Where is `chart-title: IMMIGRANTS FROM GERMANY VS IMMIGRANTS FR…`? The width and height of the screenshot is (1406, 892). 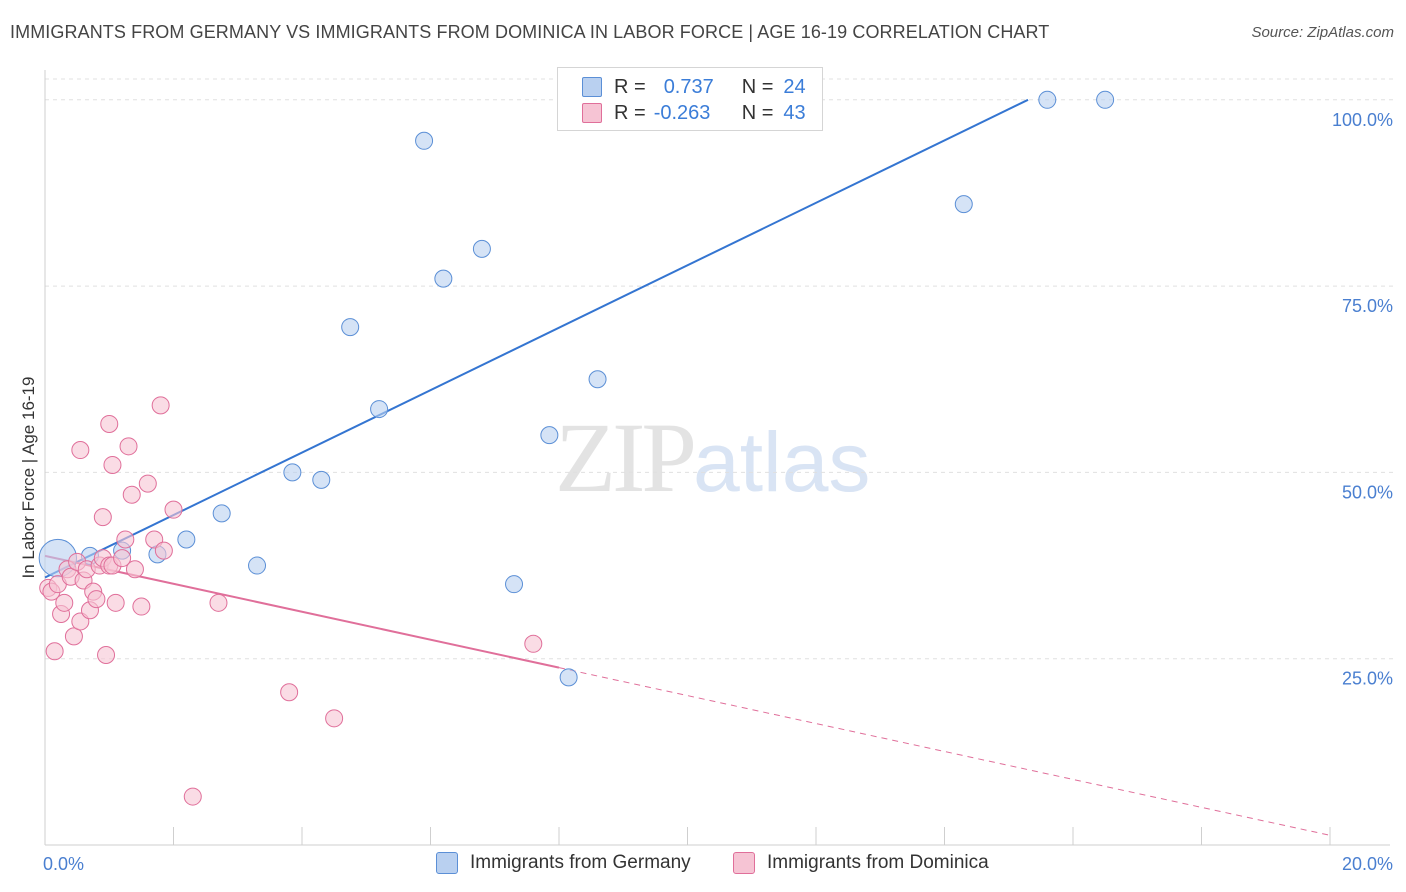
chart-title: IMMIGRANTS FROM GERMANY VS IMMIGRANTS FR… is located at coordinates (530, 32).